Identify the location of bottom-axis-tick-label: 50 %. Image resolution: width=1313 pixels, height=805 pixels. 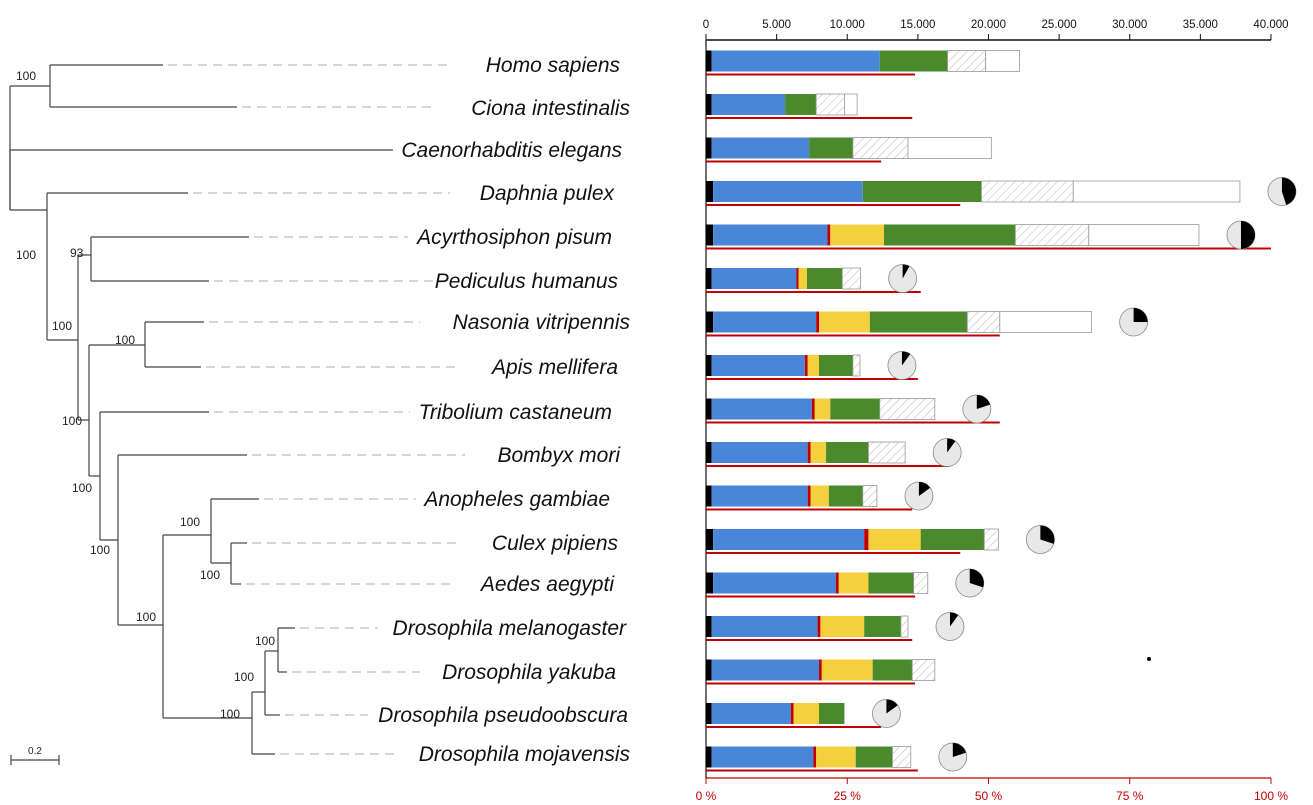
(989, 796).